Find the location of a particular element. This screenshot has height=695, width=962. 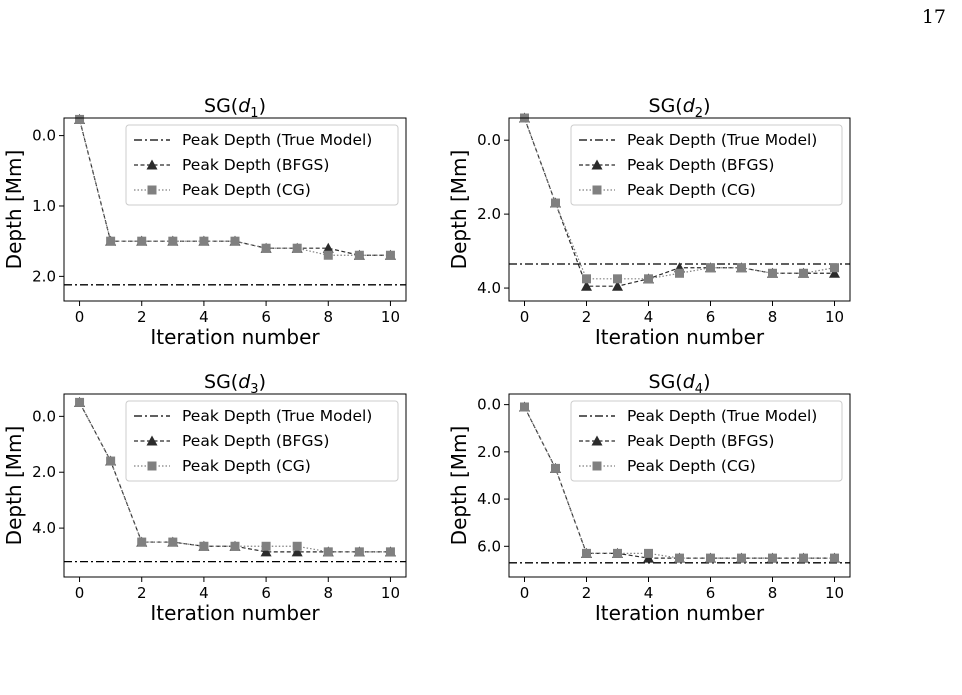

title-subscript: 1 is located at coordinates (254, 113).